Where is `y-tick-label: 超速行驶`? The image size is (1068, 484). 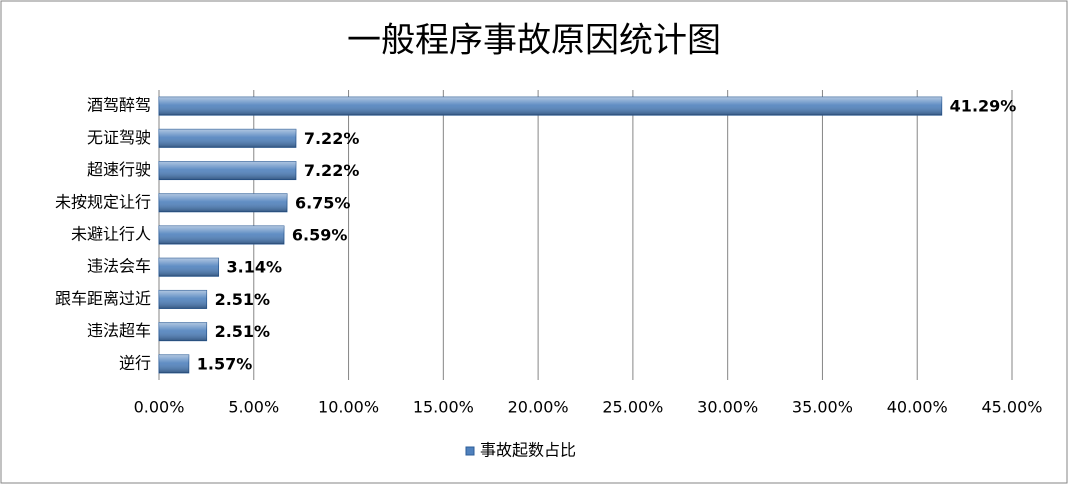
y-tick-label: 超速行驶 is located at coordinates (119, 169).